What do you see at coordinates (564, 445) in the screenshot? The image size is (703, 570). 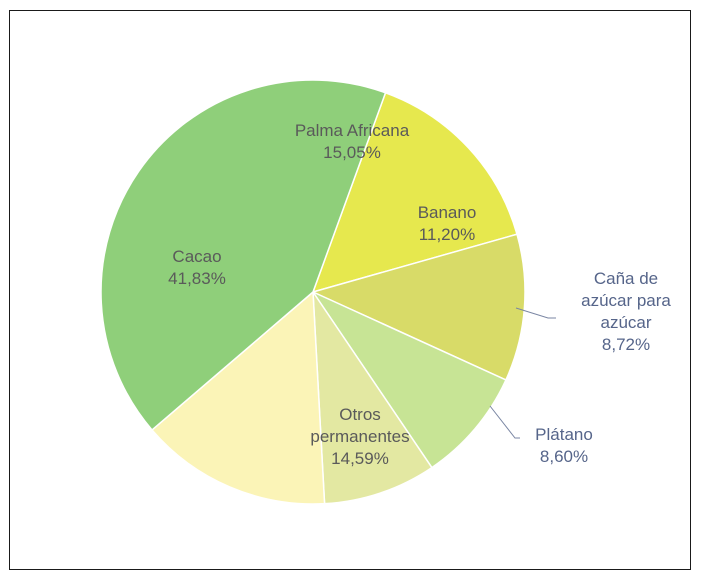 I see `pie-label-pl-tano: Plátano 8,60%` at bounding box center [564, 445].